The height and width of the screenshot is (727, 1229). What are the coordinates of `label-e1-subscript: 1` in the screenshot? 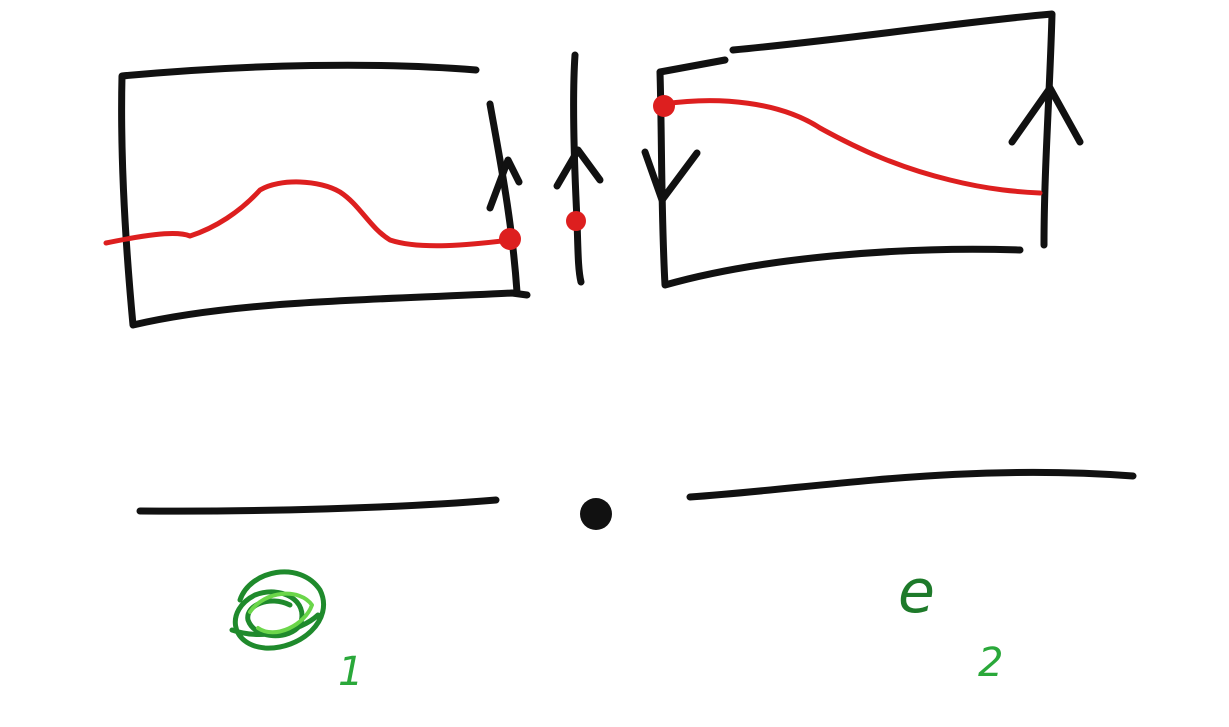 It's located at (350, 672).